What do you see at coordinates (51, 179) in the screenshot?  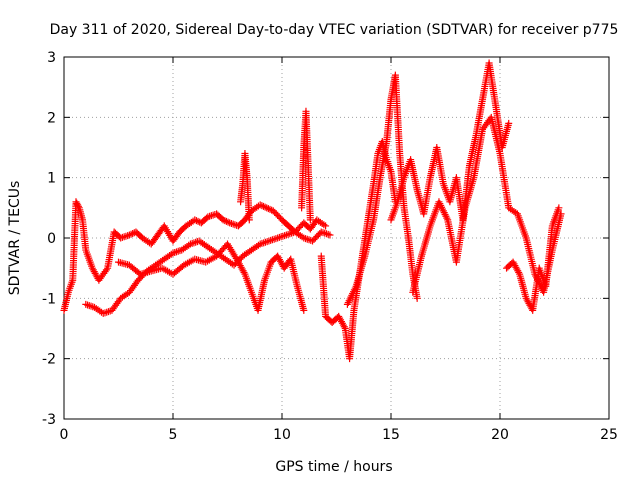 I see `y-tick-label: 1` at bounding box center [51, 179].